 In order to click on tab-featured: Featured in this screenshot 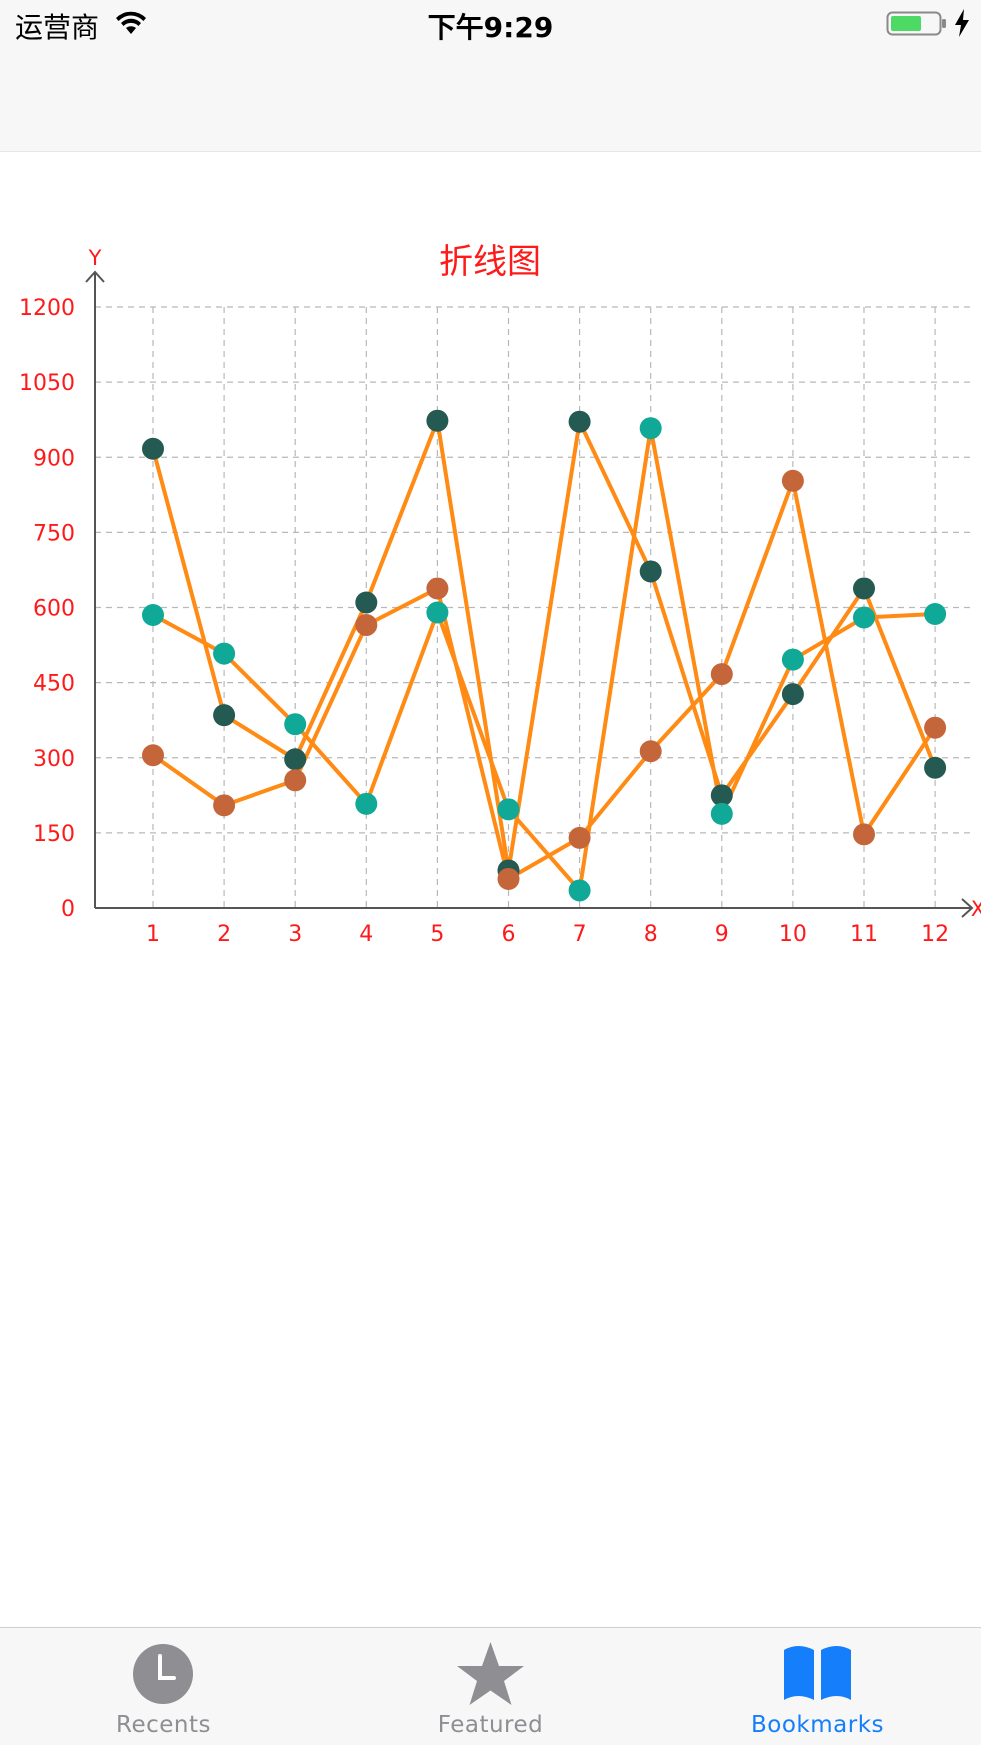, I will do `click(490, 1686)`.